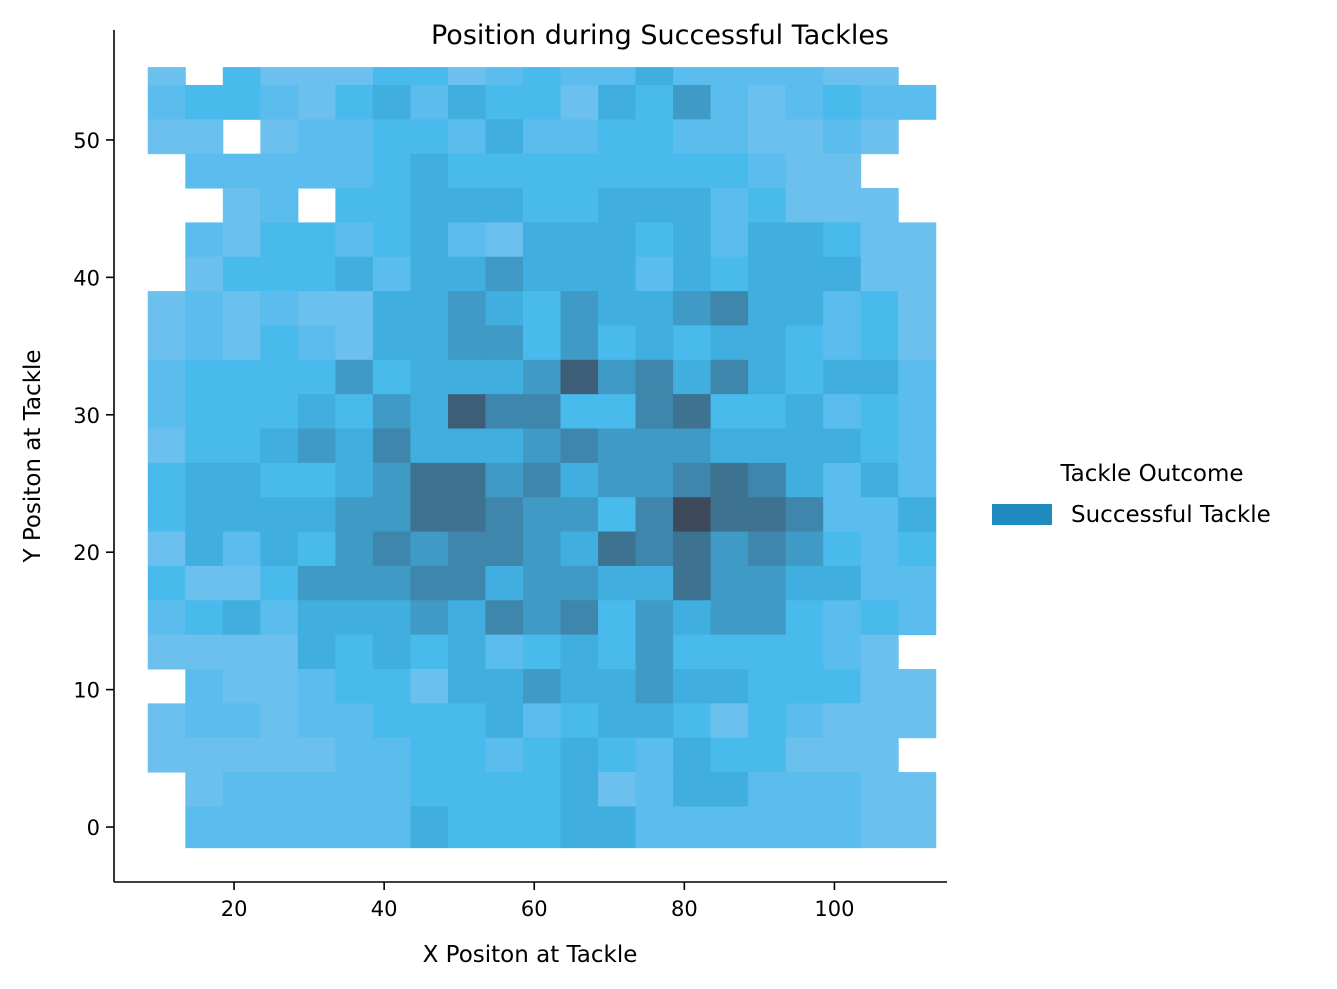 This screenshot has height=989, width=1337. I want to click on legend-swatch, so click(1022, 514).